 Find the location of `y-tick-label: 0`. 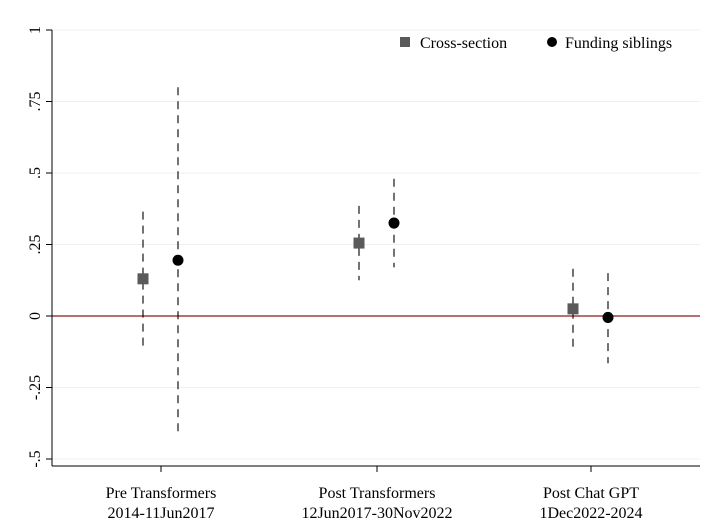

y-tick-label: 0 is located at coordinates (35, 316).